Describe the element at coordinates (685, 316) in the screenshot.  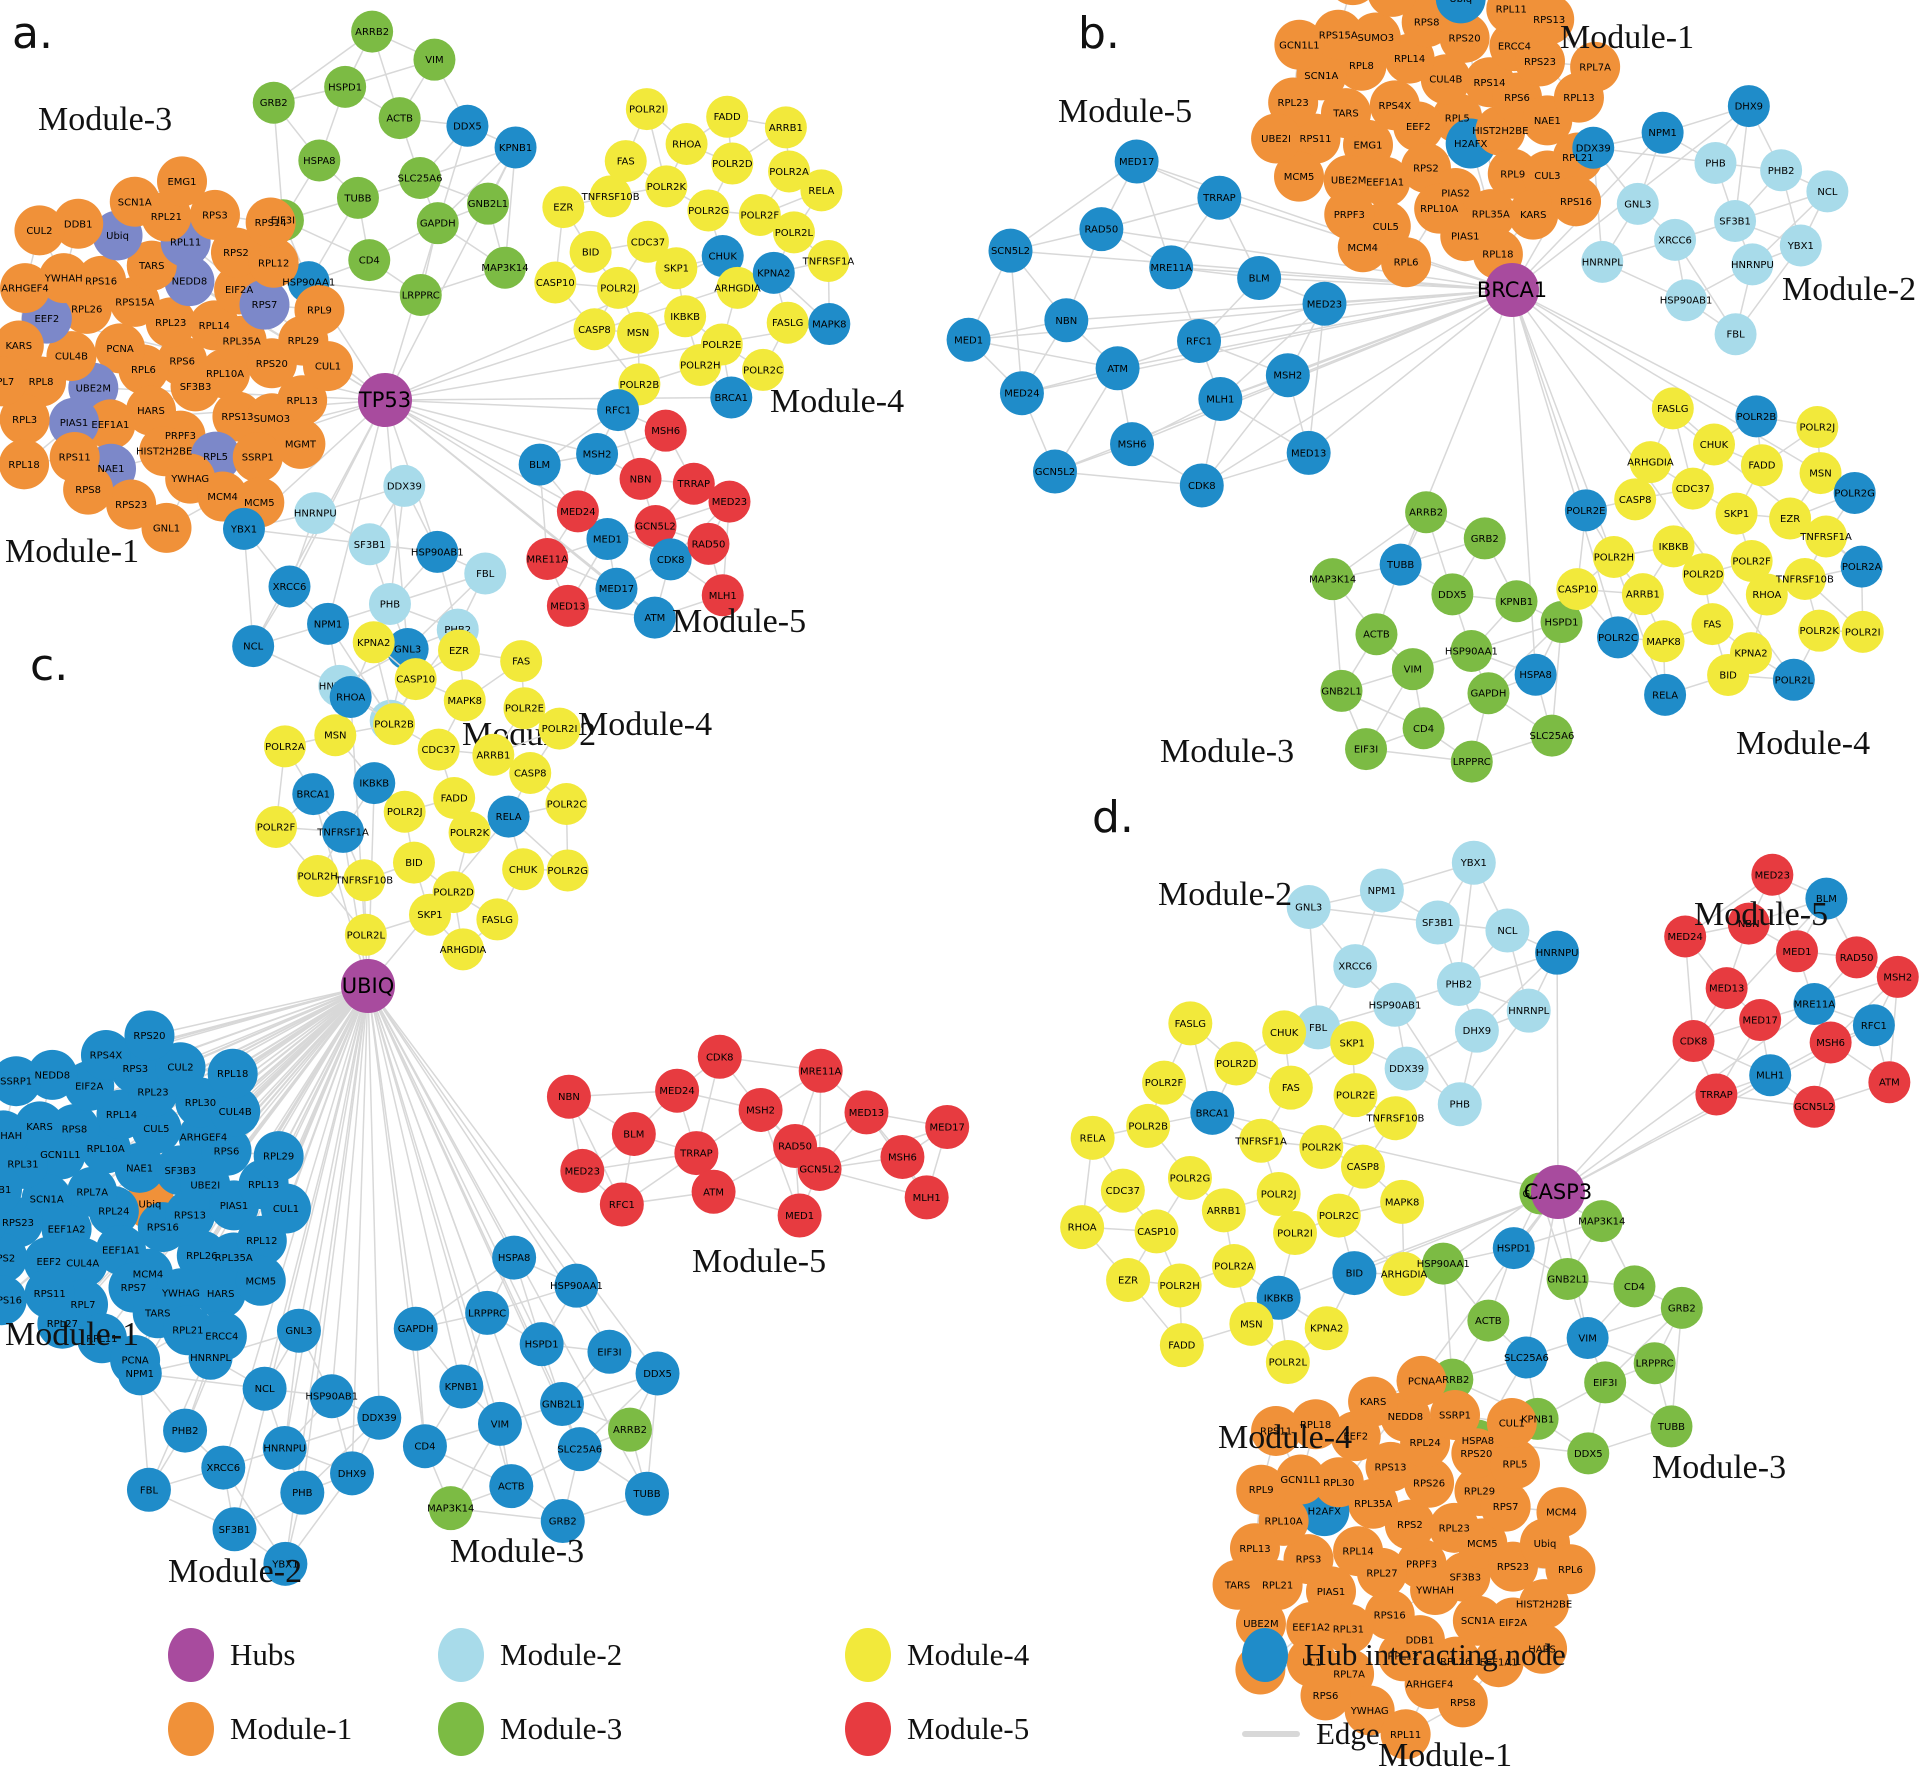
I see `node-IKBKB` at that location.